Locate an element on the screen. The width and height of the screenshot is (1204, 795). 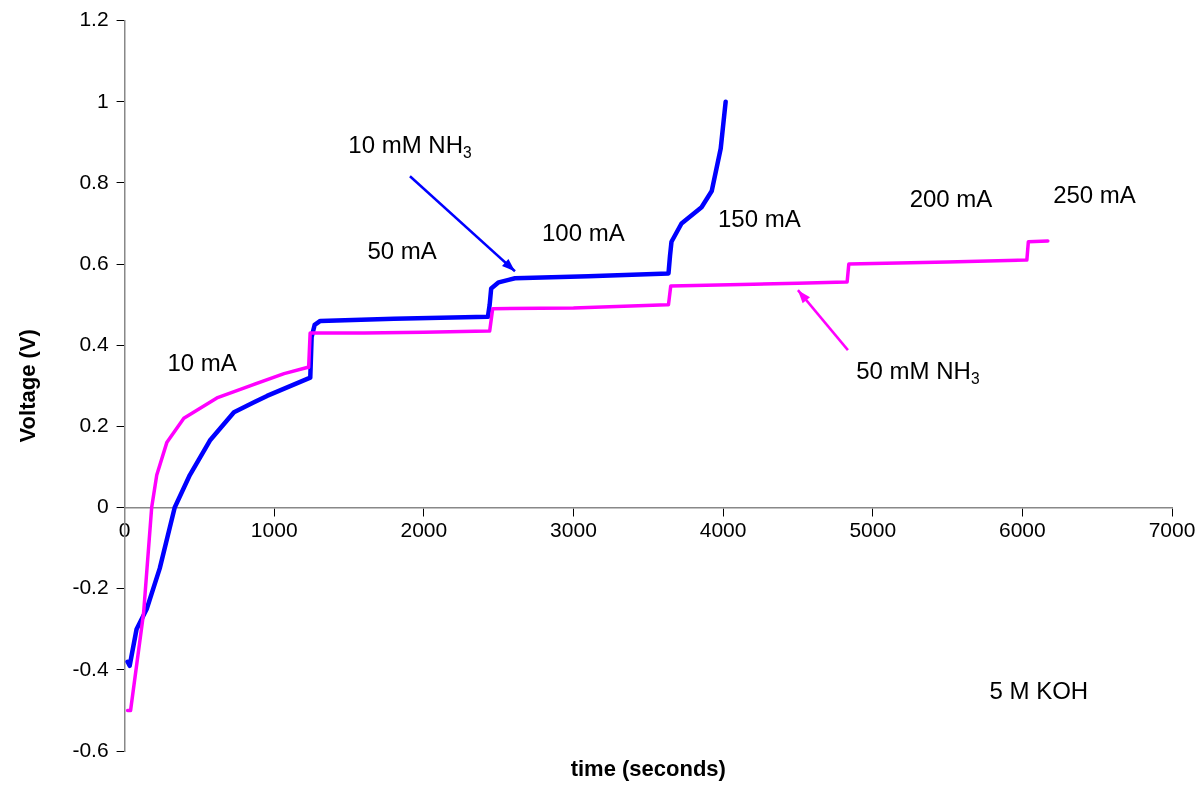
x-tick-label: 6000 is located at coordinates (1022, 529).